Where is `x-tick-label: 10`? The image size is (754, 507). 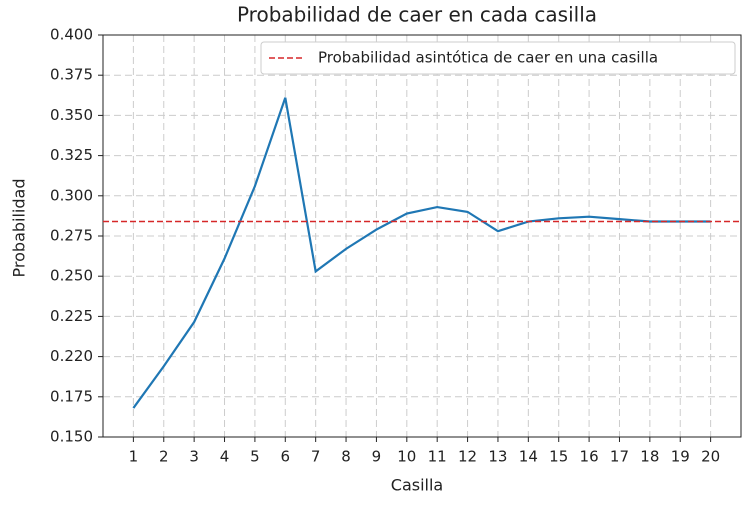 x-tick-label: 10 is located at coordinates (406, 457).